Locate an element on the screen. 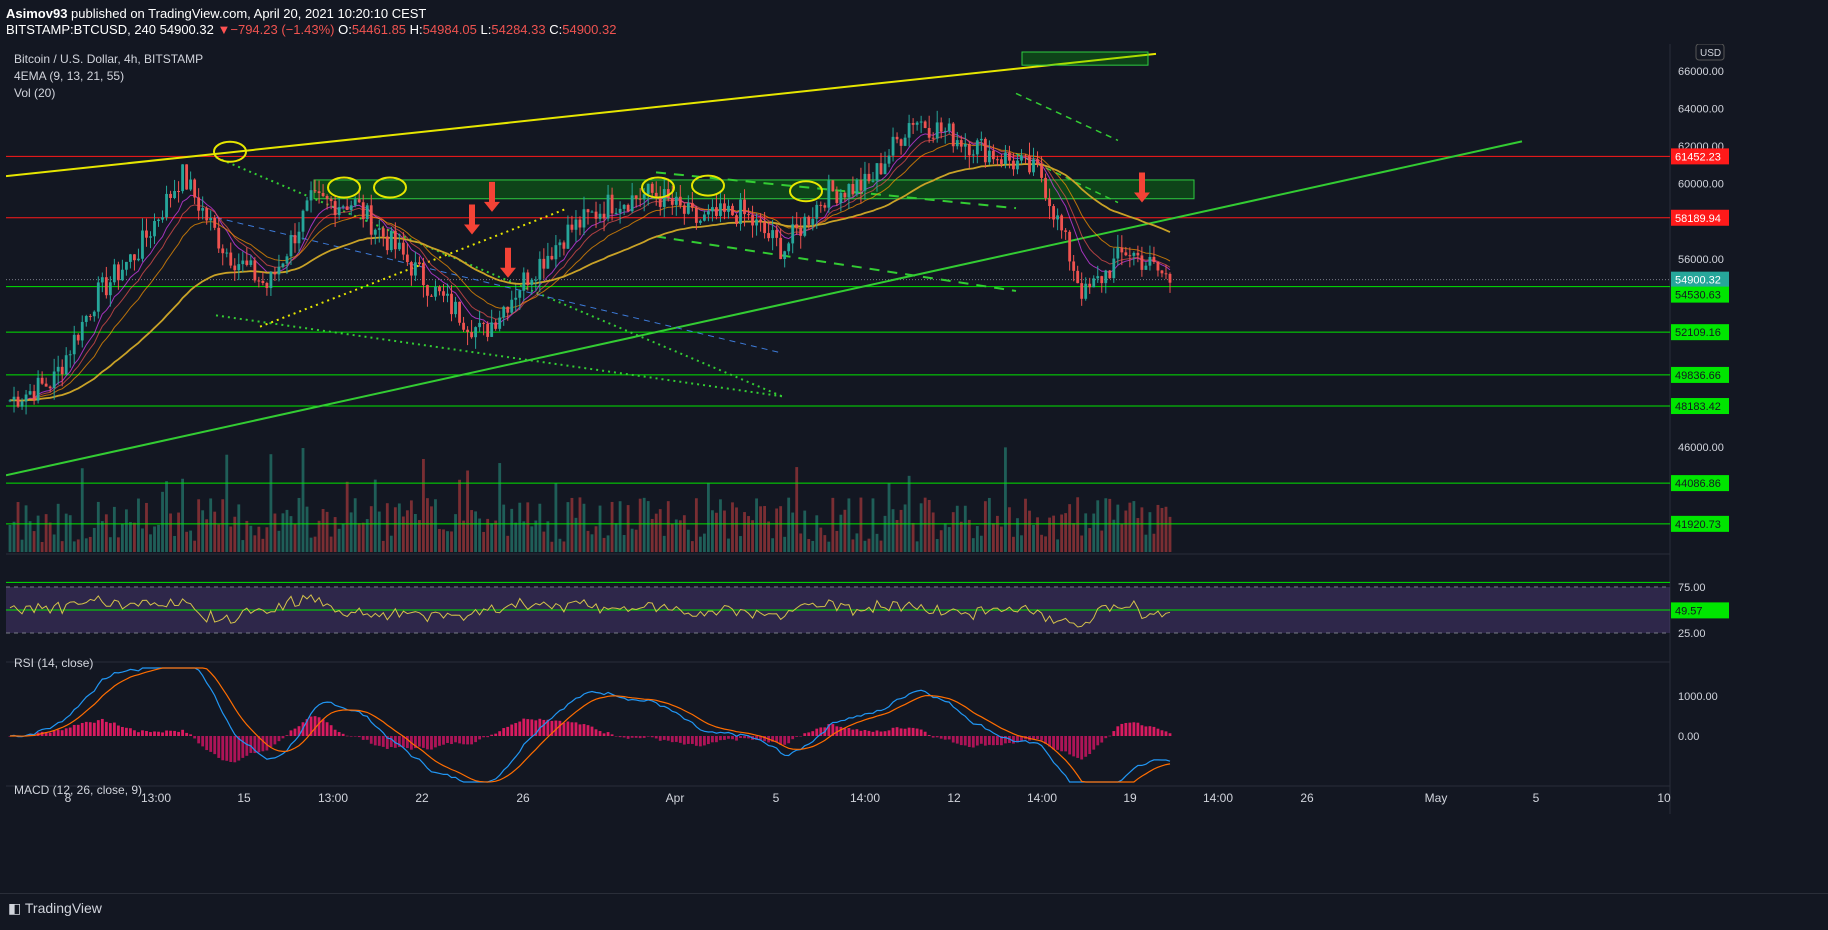  time-tick-label: 19 is located at coordinates (1130, 798).